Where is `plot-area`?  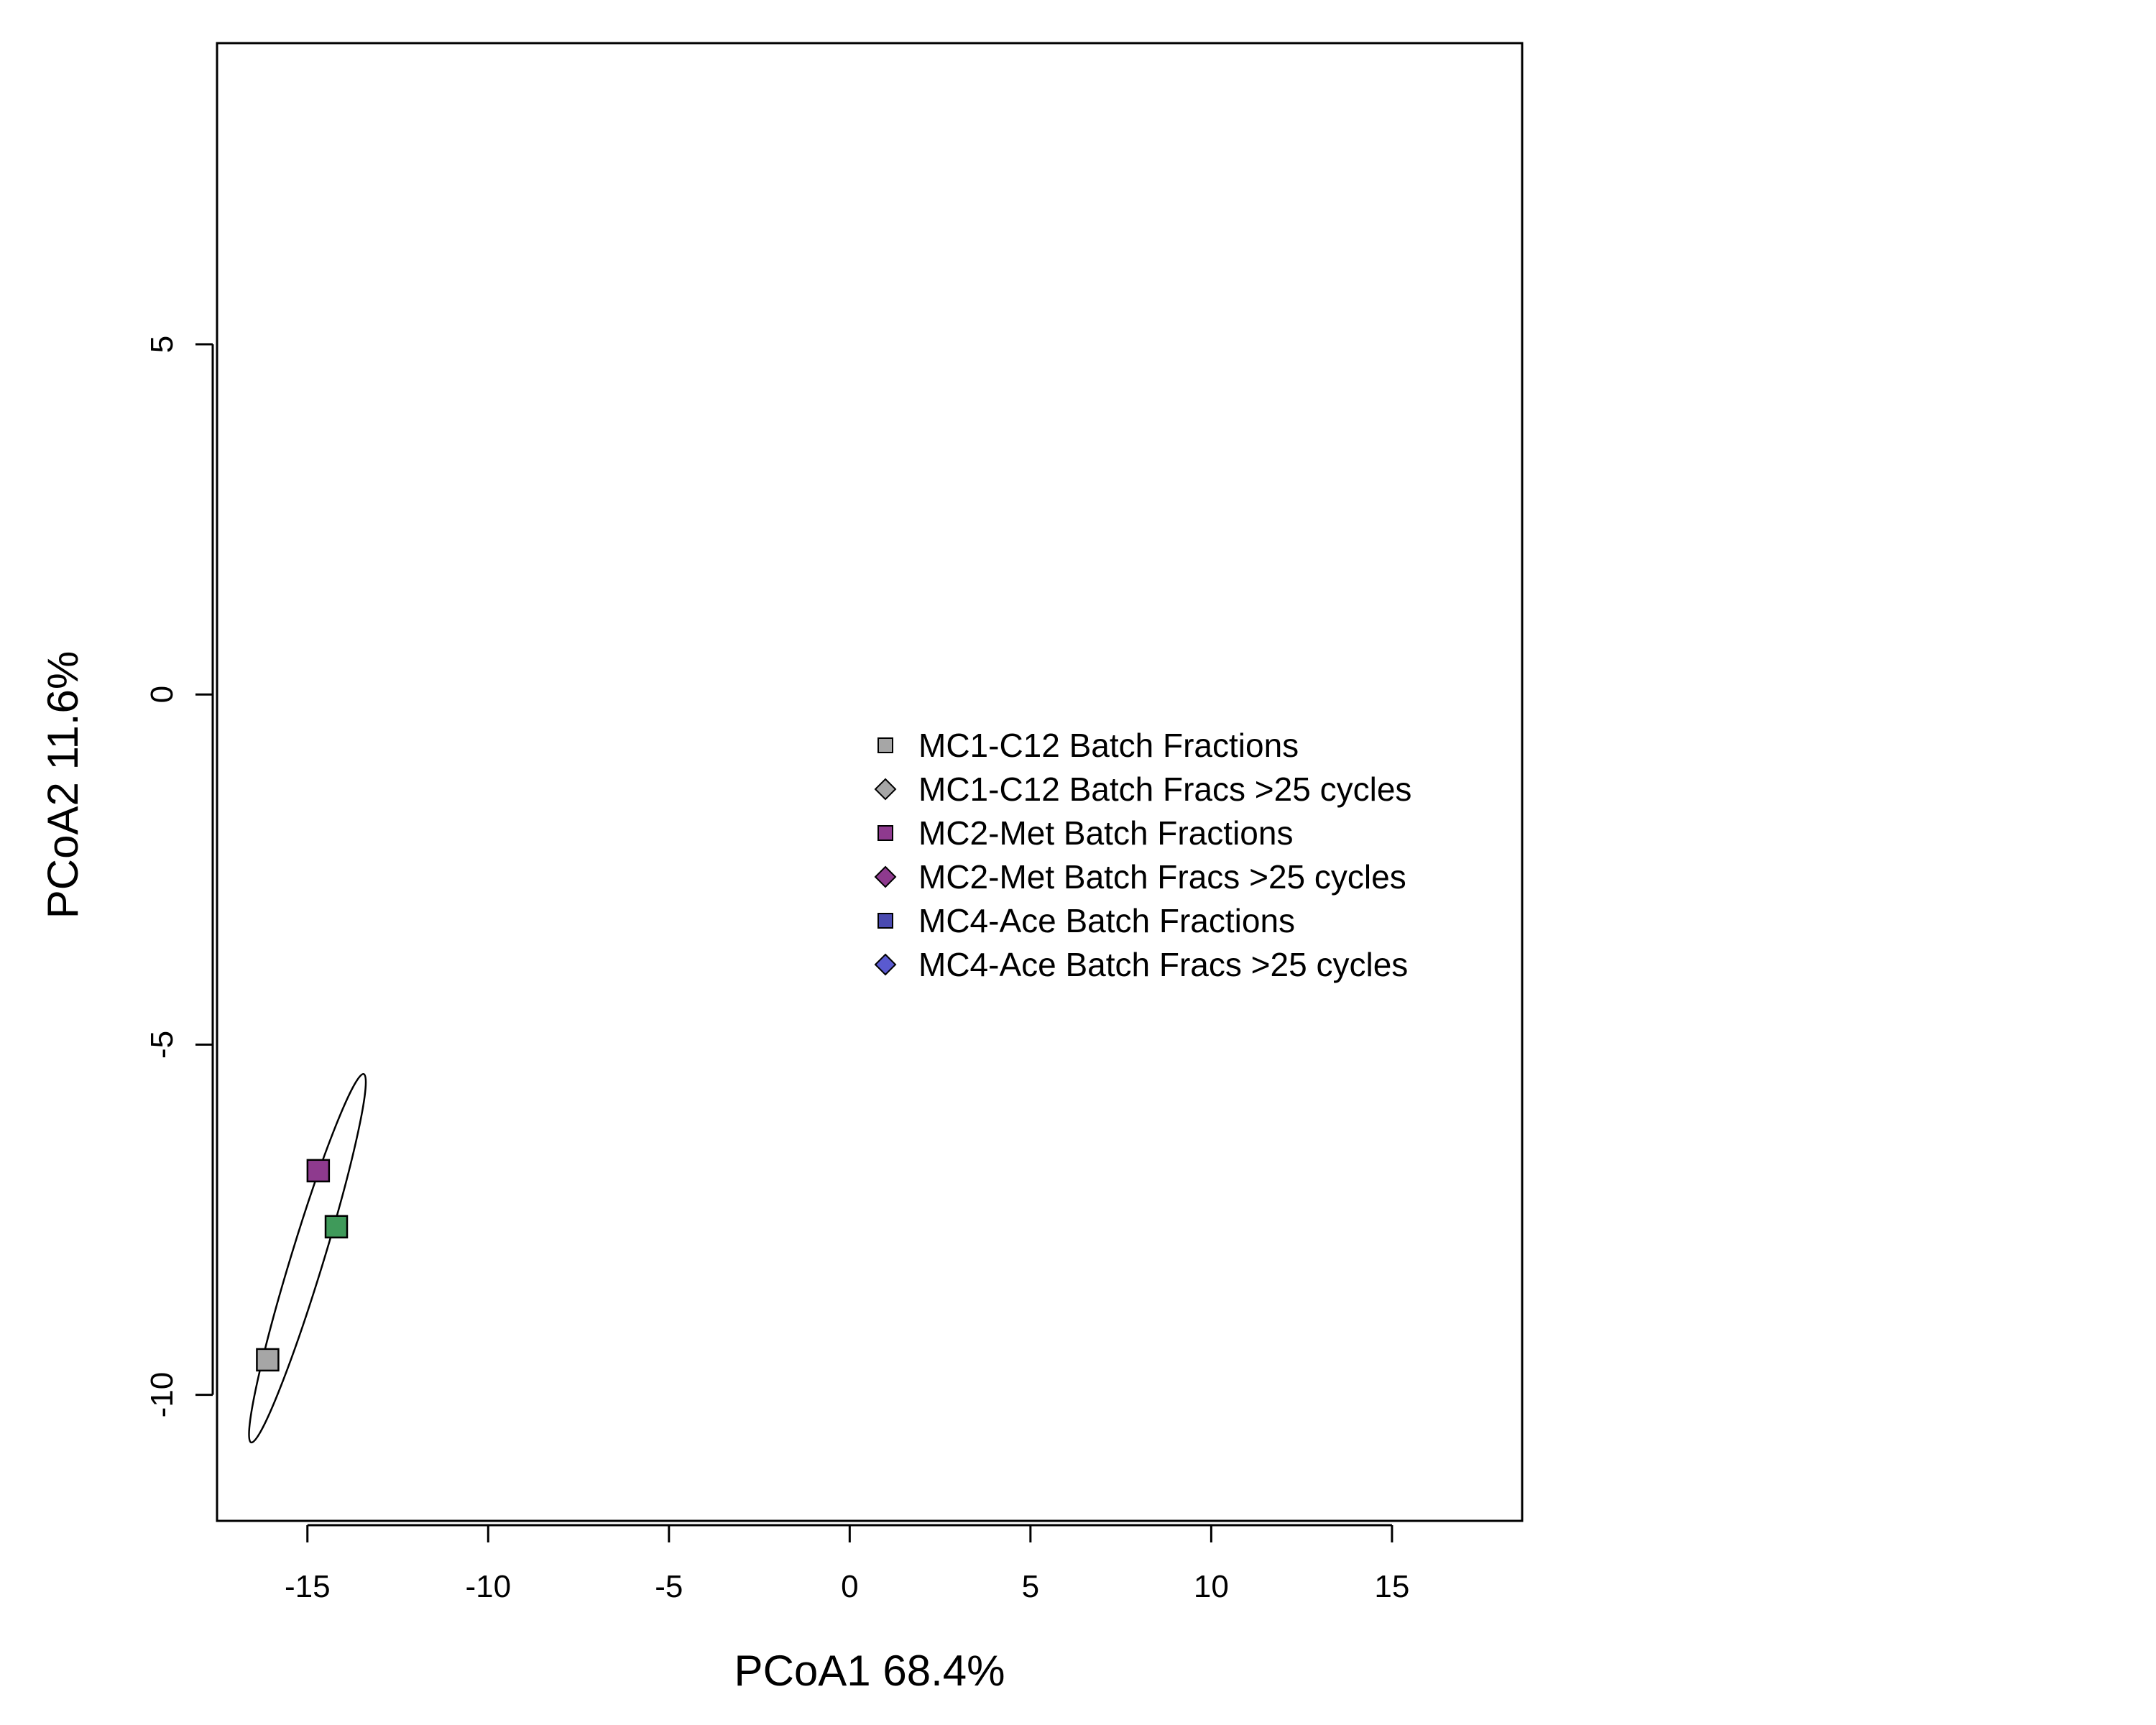
plot-area is located at coordinates (307, 1258).